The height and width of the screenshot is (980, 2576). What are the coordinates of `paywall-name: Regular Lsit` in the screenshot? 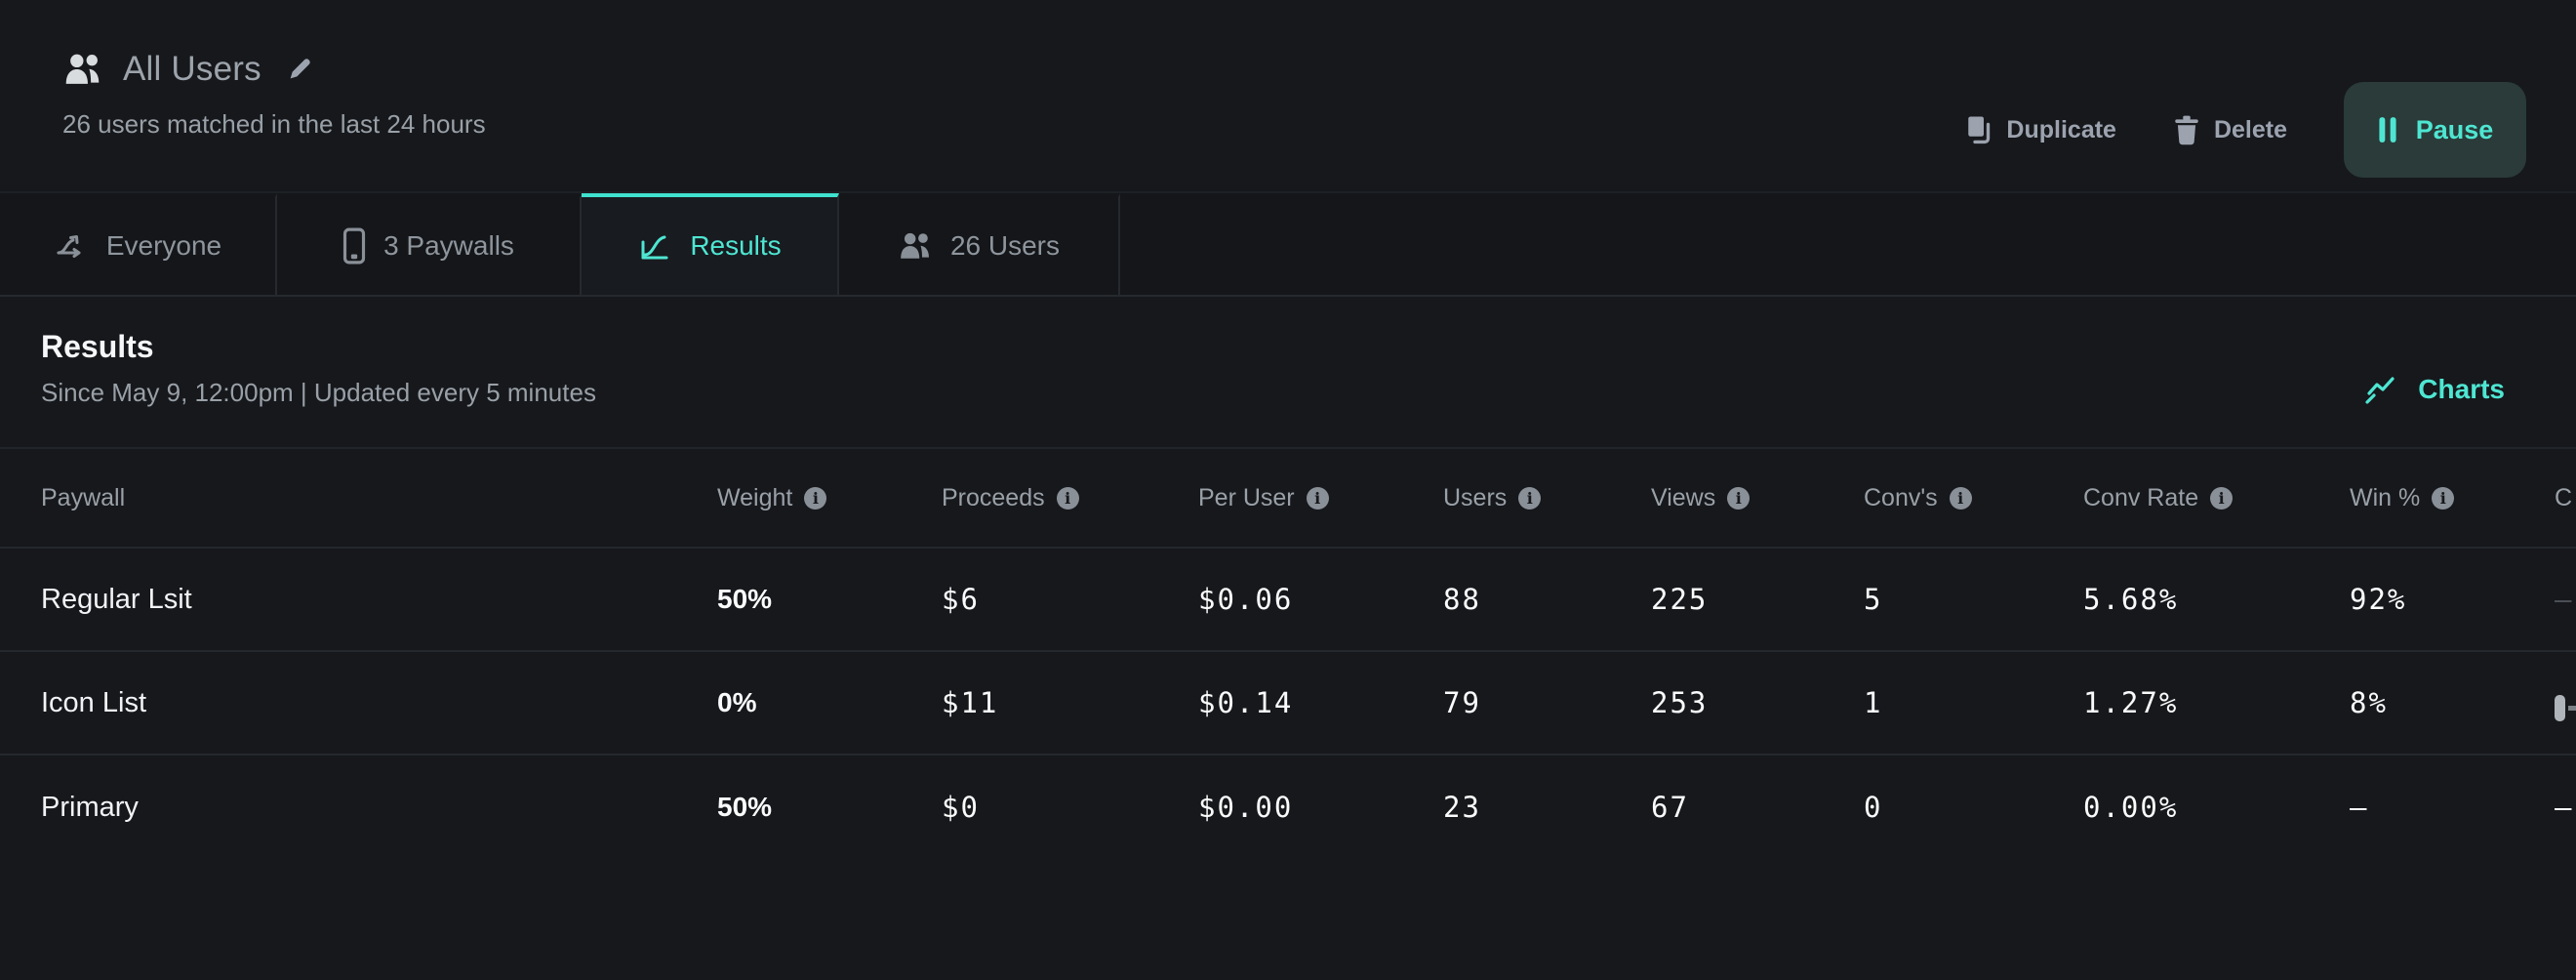 It's located at (116, 599).